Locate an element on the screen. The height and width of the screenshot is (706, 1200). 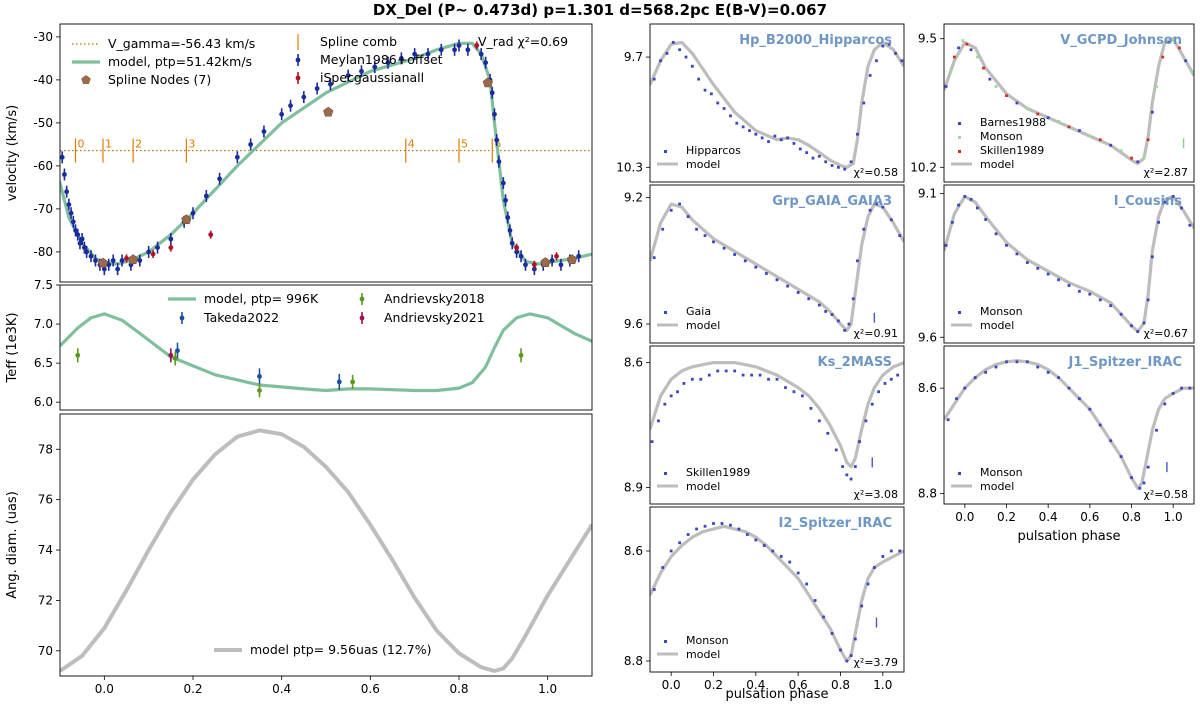
y-tick-label: 72 is located at coordinates (45, 600).